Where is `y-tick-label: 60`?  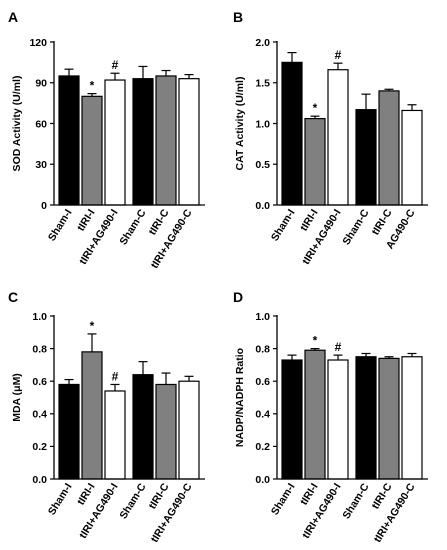
y-tick-label: 60 is located at coordinates (41, 124).